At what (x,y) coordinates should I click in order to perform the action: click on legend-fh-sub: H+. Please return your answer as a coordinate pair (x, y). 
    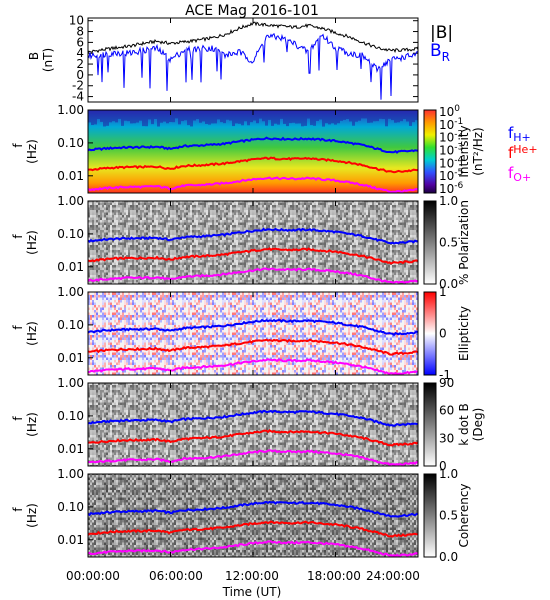
    Looking at the image, I should click on (522, 137).